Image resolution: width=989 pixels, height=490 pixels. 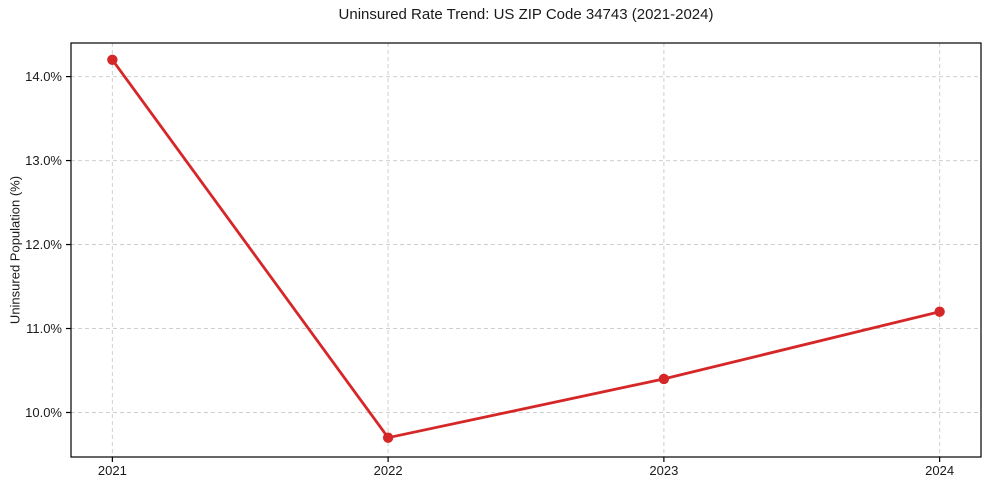 I want to click on y-tick-label: 10.0%, so click(x=43, y=412).